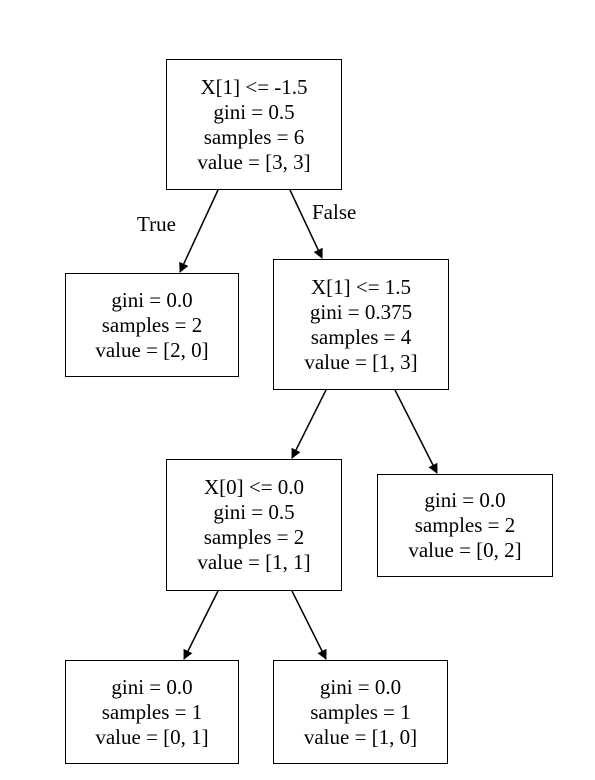 This screenshot has width=595, height=780. Describe the element at coordinates (254, 161) in the screenshot. I see `node-value: value = [3, 3]` at that location.